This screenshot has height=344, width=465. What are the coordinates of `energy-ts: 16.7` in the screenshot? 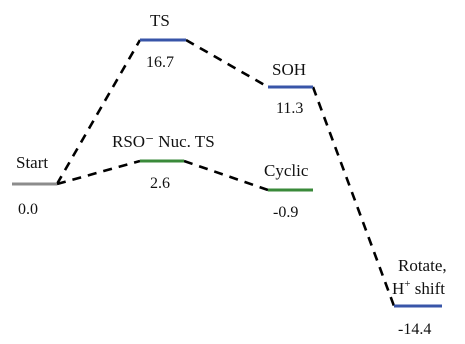 It's located at (160, 62).